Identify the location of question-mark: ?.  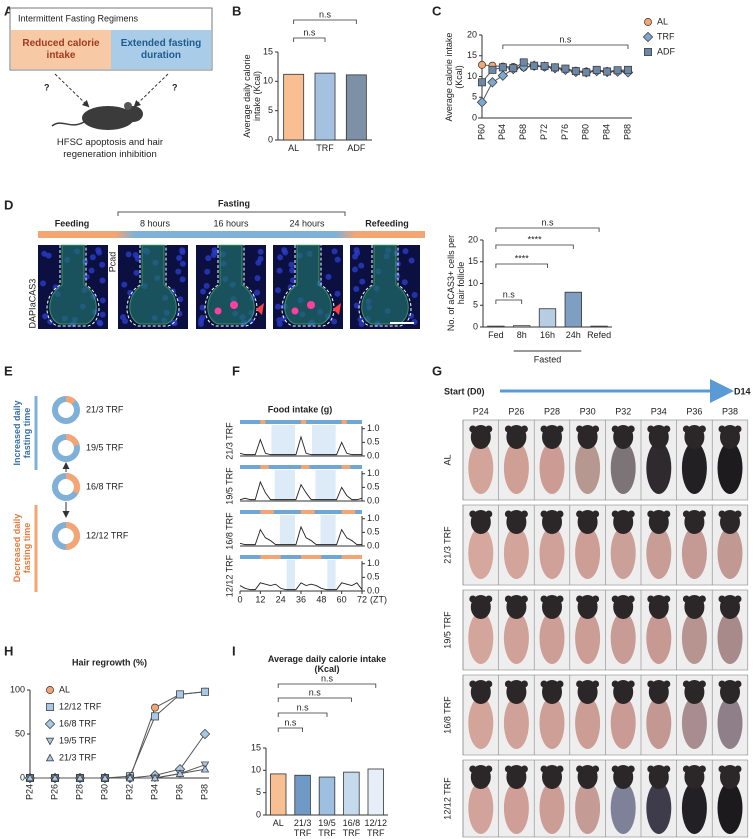
(47, 87).